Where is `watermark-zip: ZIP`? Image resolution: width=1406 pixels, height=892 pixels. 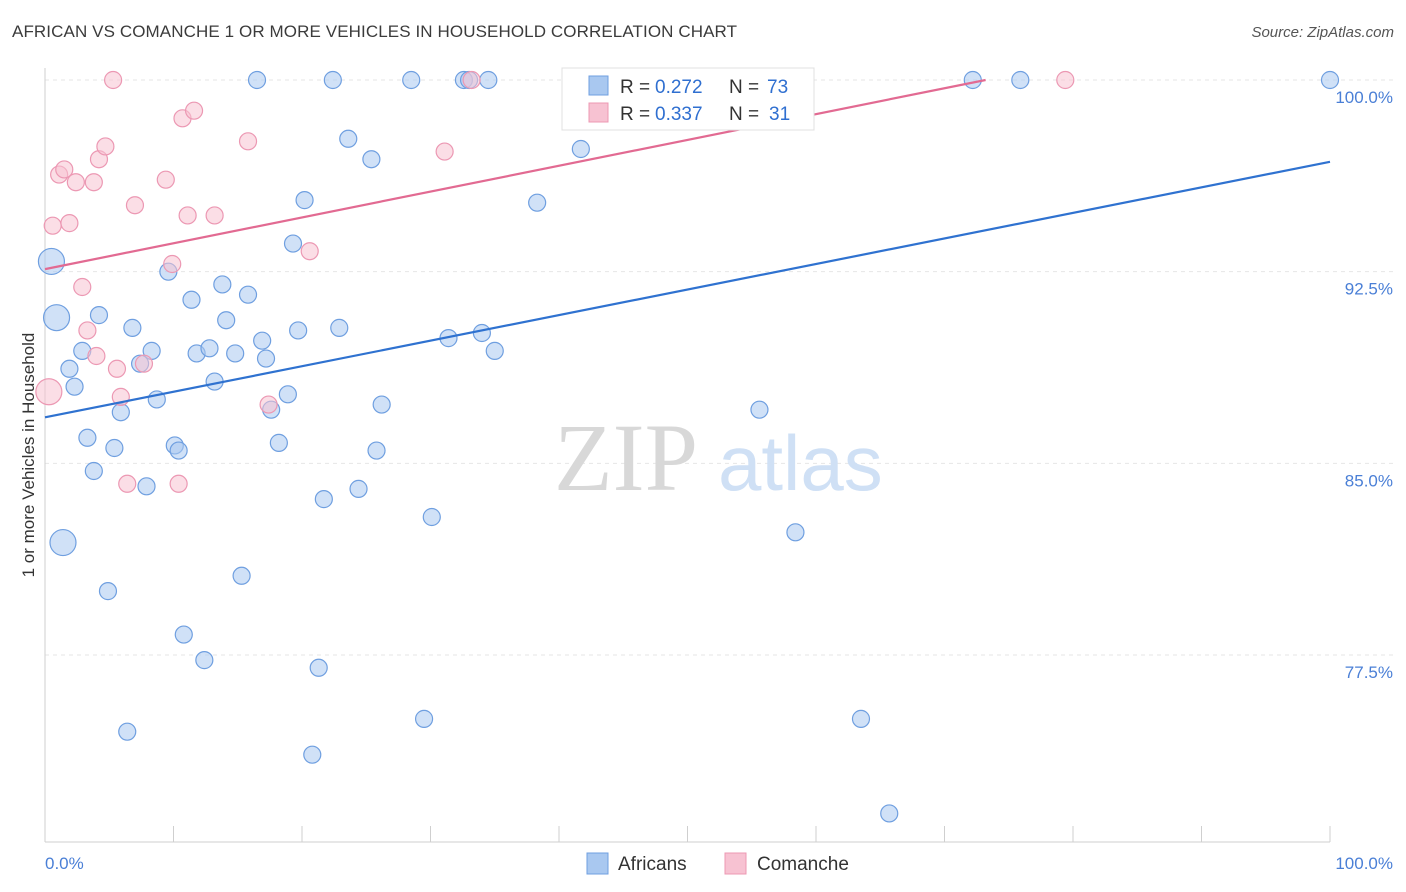 watermark-zip: ZIP is located at coordinates (626, 457).